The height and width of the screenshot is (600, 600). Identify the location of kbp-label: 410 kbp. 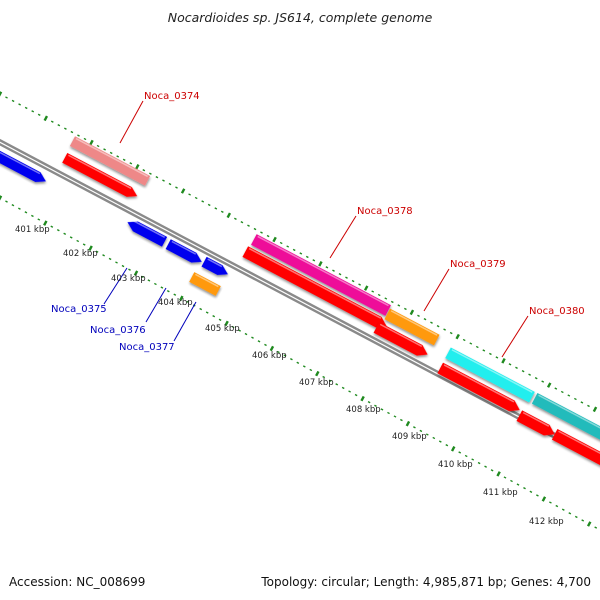
(455, 465).